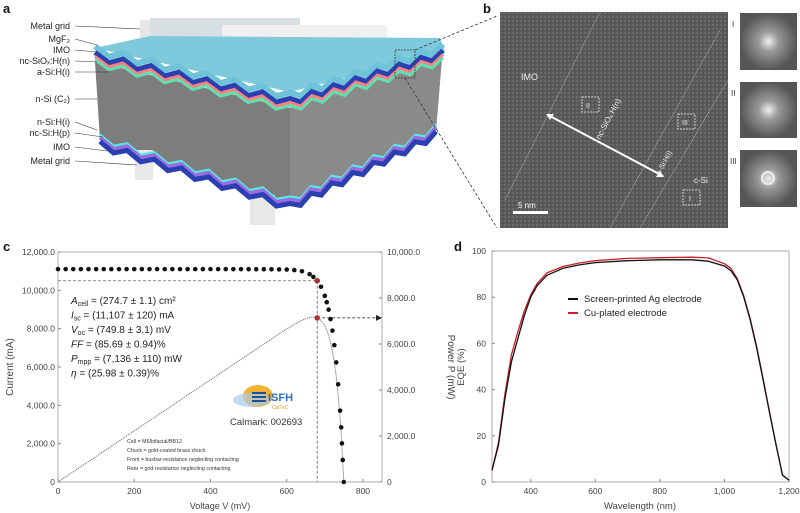 The width and height of the screenshot is (800, 513). I want to click on parameter-annotation: Isc = (11,107 ± 120) mA, so click(123, 317).